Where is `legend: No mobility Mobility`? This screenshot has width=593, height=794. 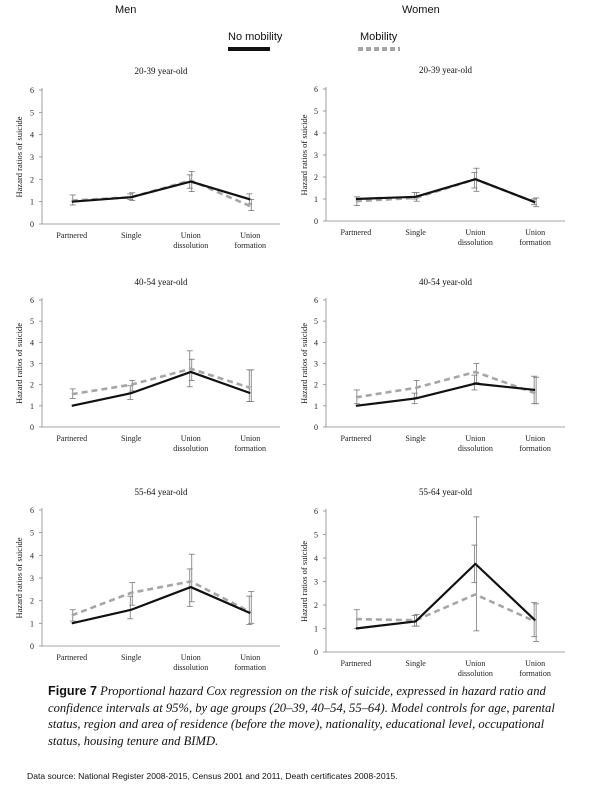
legend: No mobility Mobility is located at coordinates (296, 30).